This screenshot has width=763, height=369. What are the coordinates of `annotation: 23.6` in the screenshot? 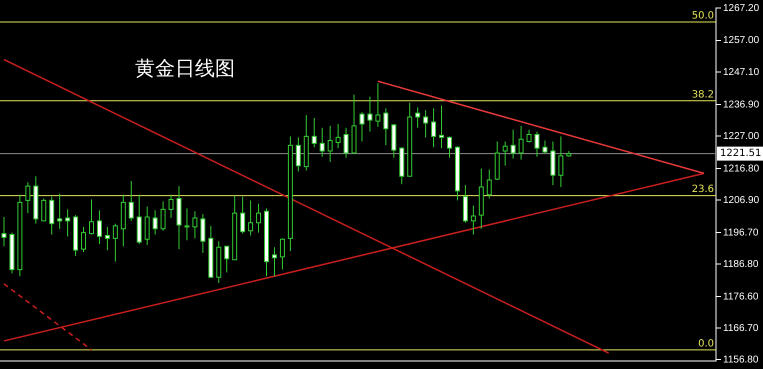 It's located at (703, 190).